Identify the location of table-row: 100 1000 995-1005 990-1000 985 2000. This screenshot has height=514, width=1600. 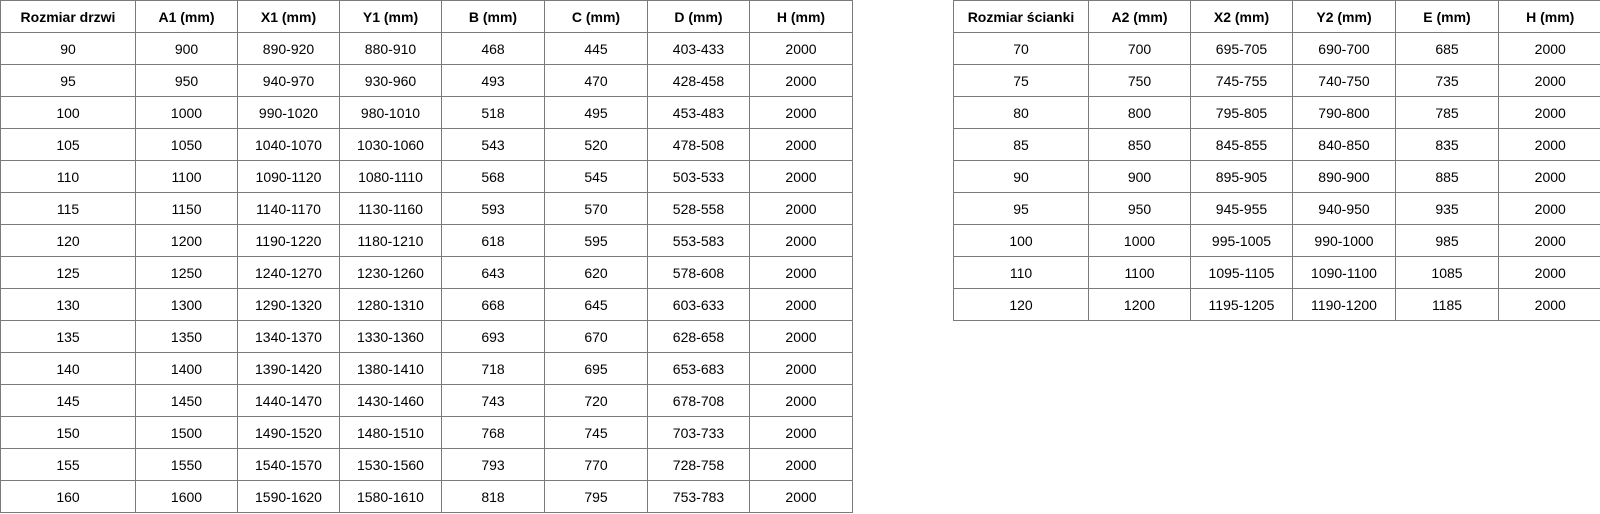
(1276, 240).